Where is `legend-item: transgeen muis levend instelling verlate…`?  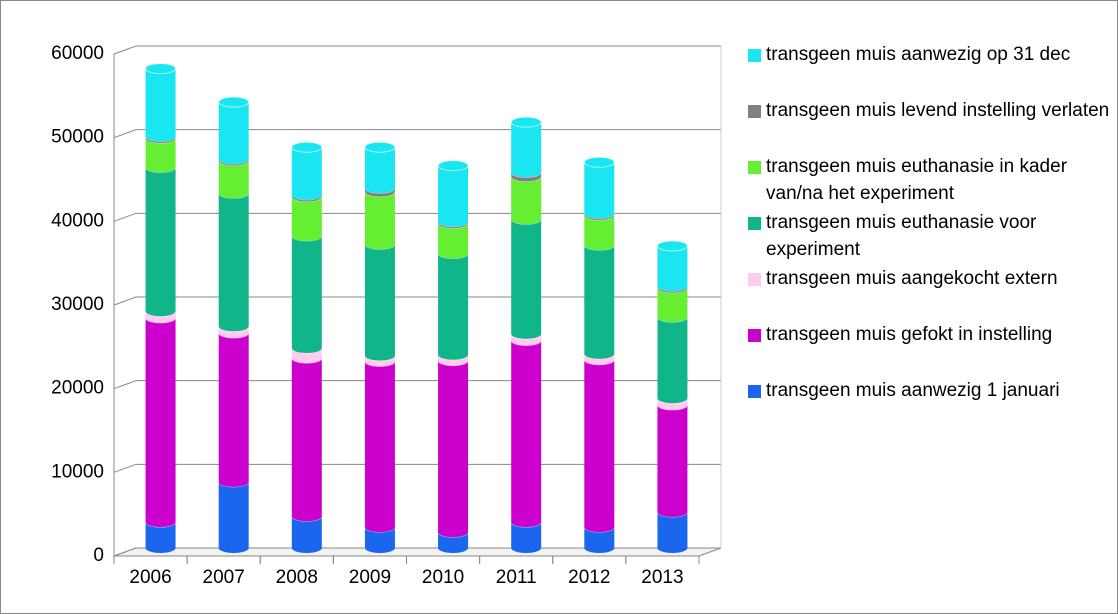 legend-item: transgeen muis levend instelling verlate… is located at coordinates (931, 124).